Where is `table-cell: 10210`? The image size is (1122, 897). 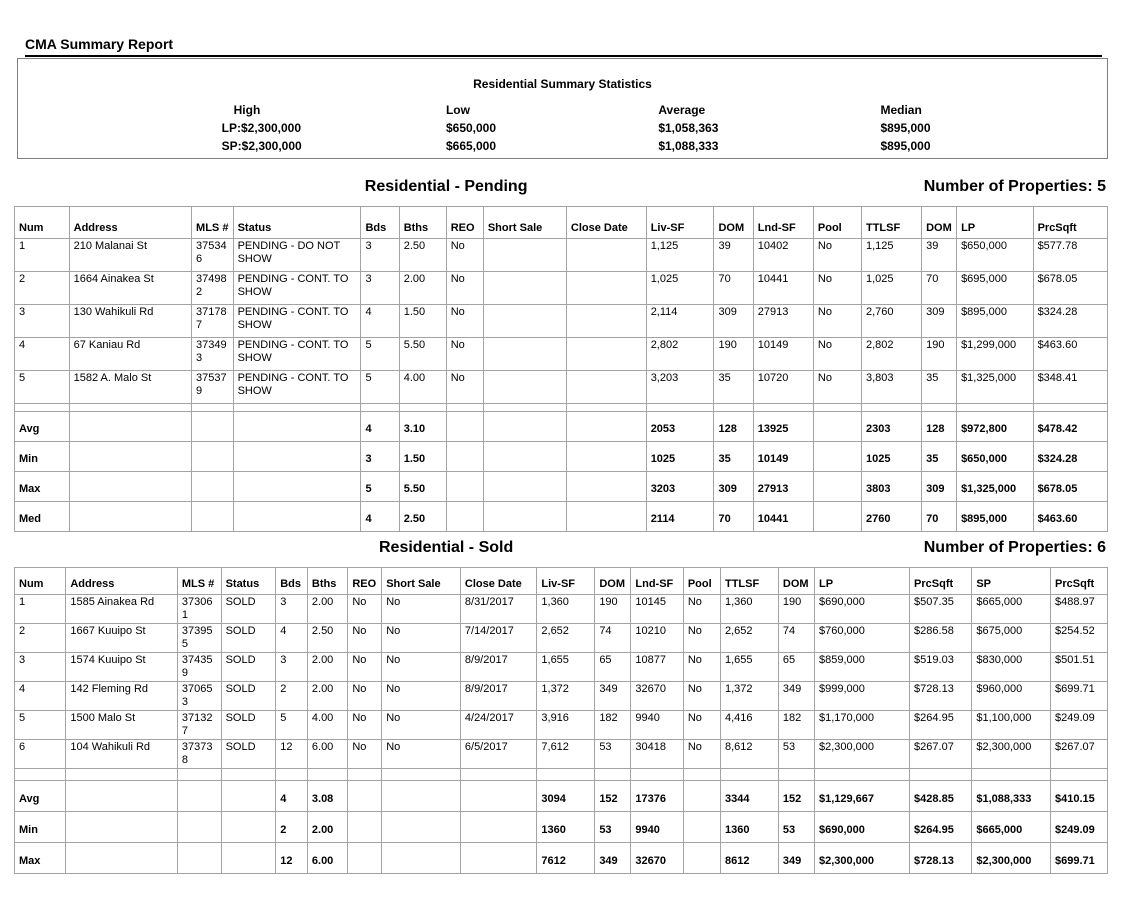
table-cell: 10210 is located at coordinates (657, 638).